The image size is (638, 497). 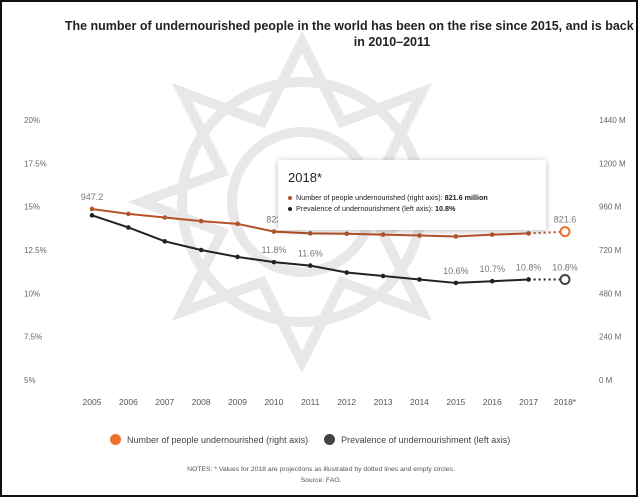 What do you see at coordinates (610, 207) in the screenshot?
I see `right-tick-label: 960 M` at bounding box center [610, 207].